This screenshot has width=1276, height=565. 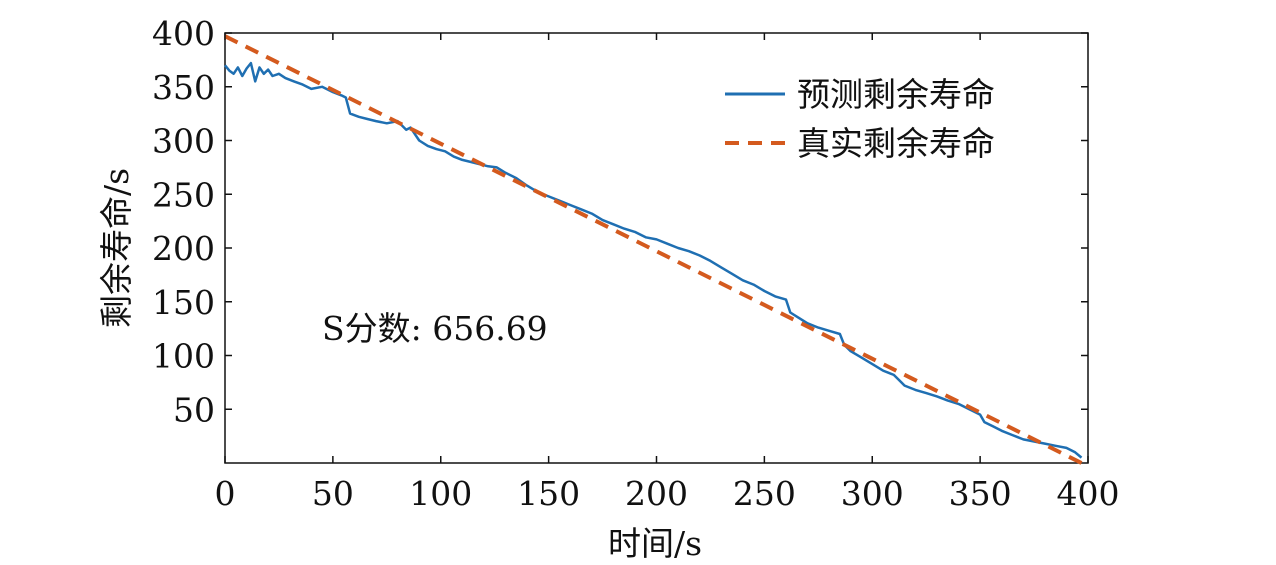 What do you see at coordinates (333, 493) in the screenshot?
I see `x-tick-label: 50` at bounding box center [333, 493].